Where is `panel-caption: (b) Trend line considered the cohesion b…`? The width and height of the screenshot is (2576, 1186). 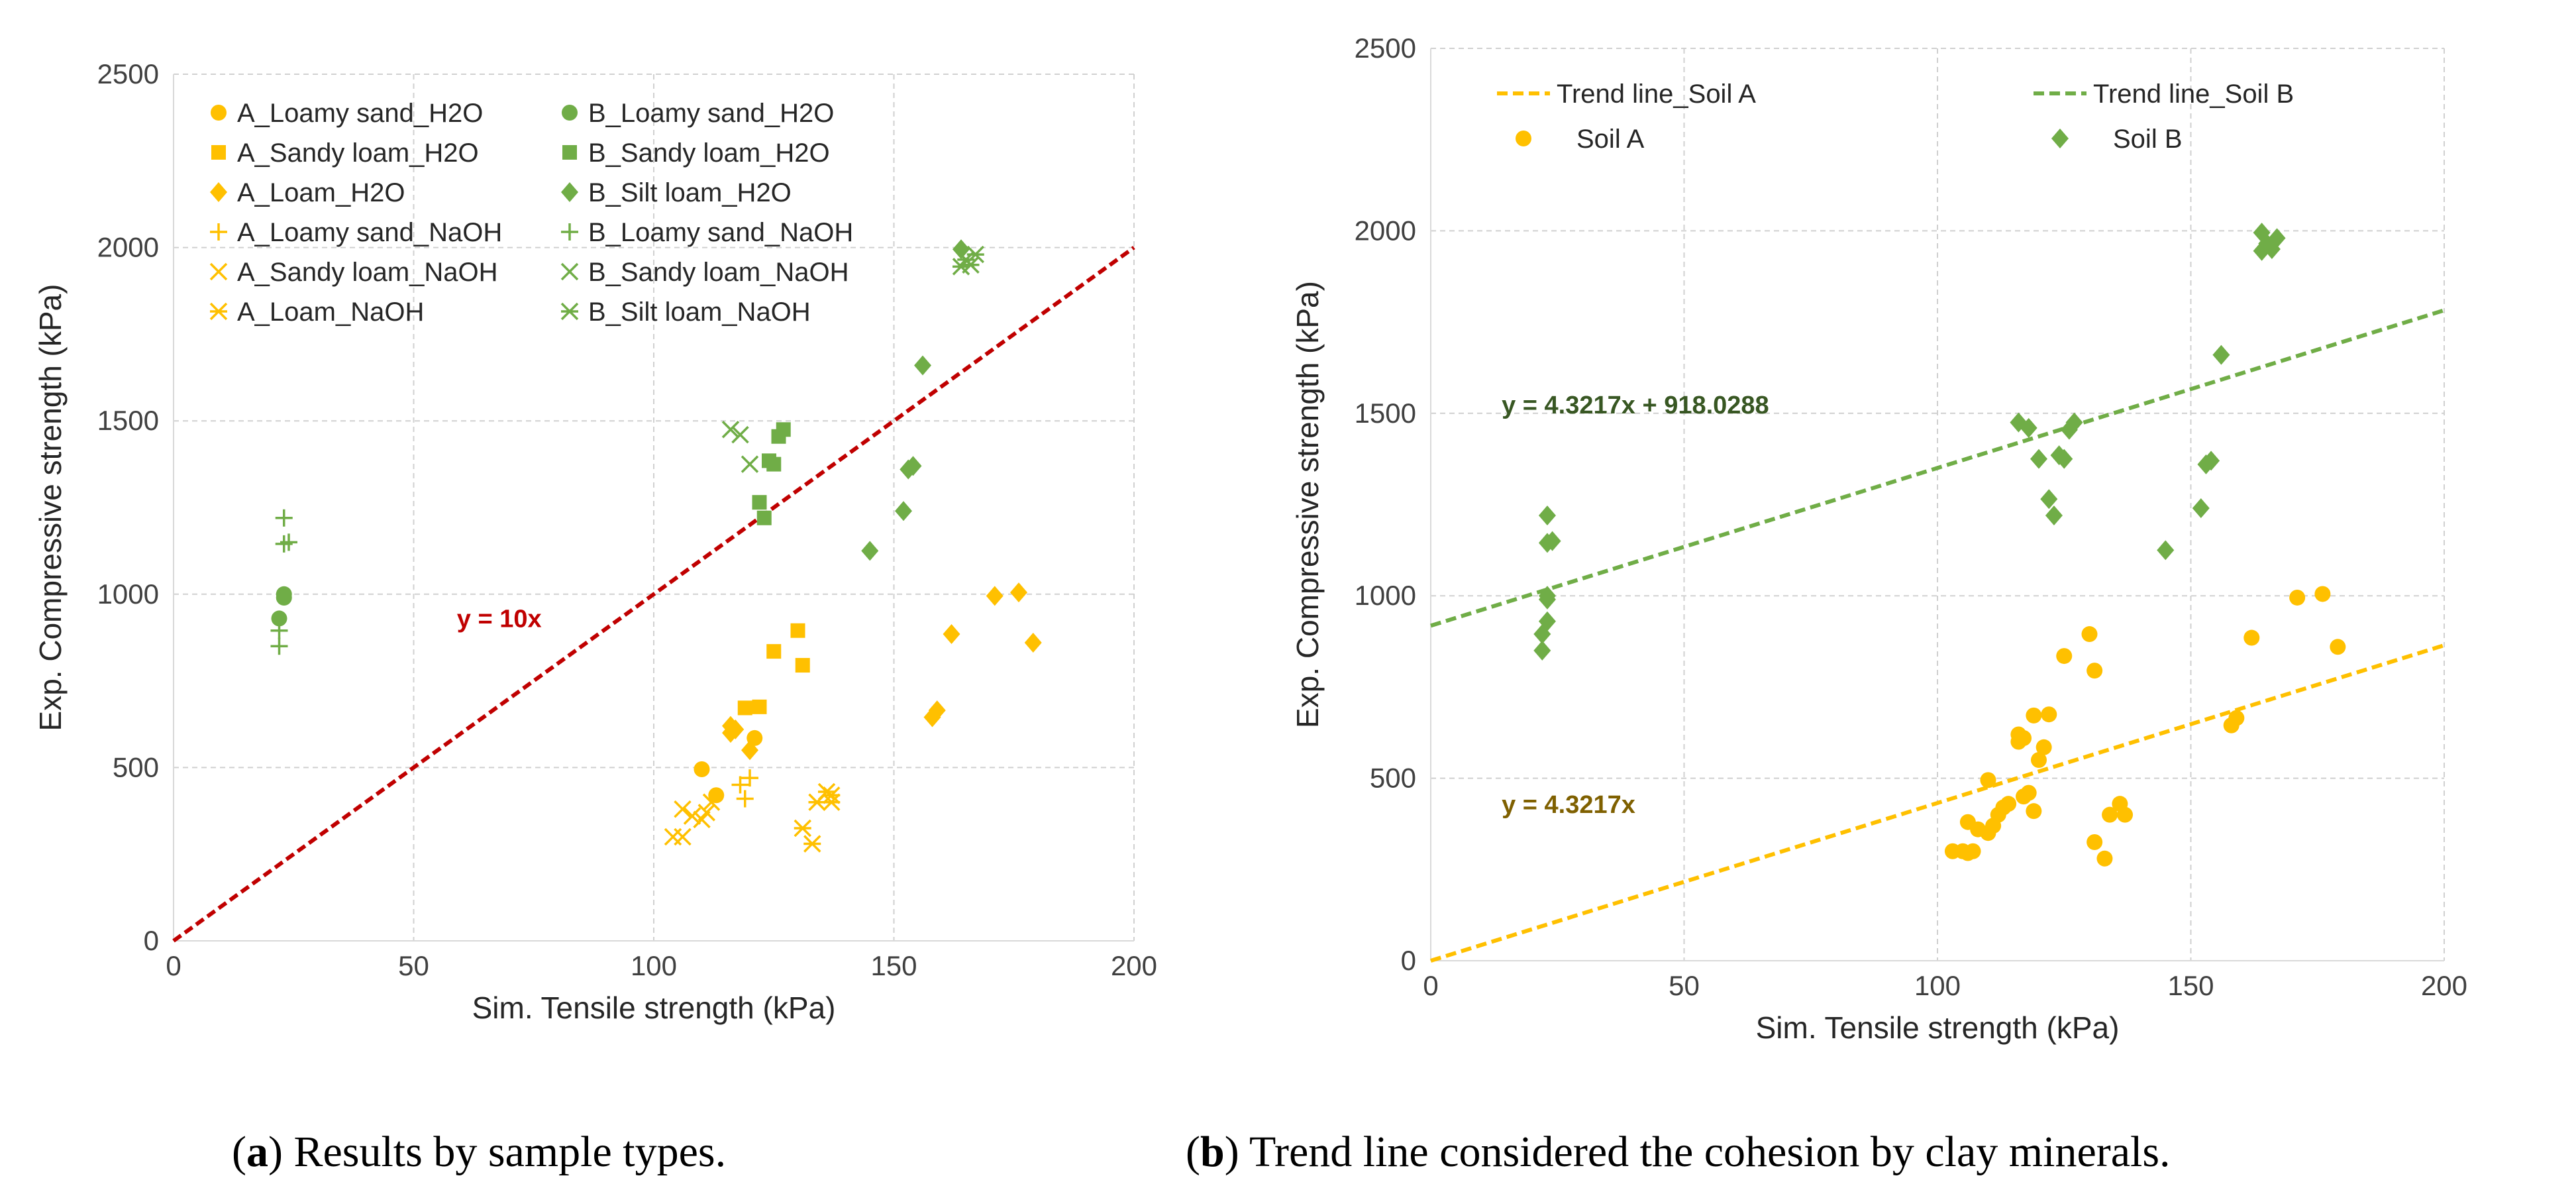 panel-caption: (b) Trend line considered the cohesion b… is located at coordinates (1678, 1152).